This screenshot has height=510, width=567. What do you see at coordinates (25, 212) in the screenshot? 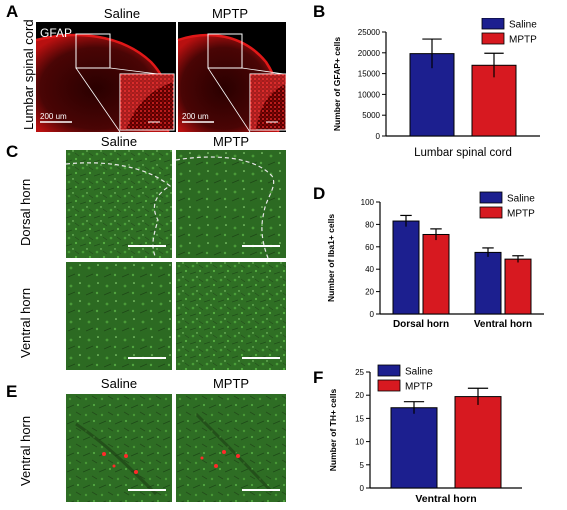
I see `row-label-dorsal-horn: Dorsal horn` at bounding box center [25, 212].